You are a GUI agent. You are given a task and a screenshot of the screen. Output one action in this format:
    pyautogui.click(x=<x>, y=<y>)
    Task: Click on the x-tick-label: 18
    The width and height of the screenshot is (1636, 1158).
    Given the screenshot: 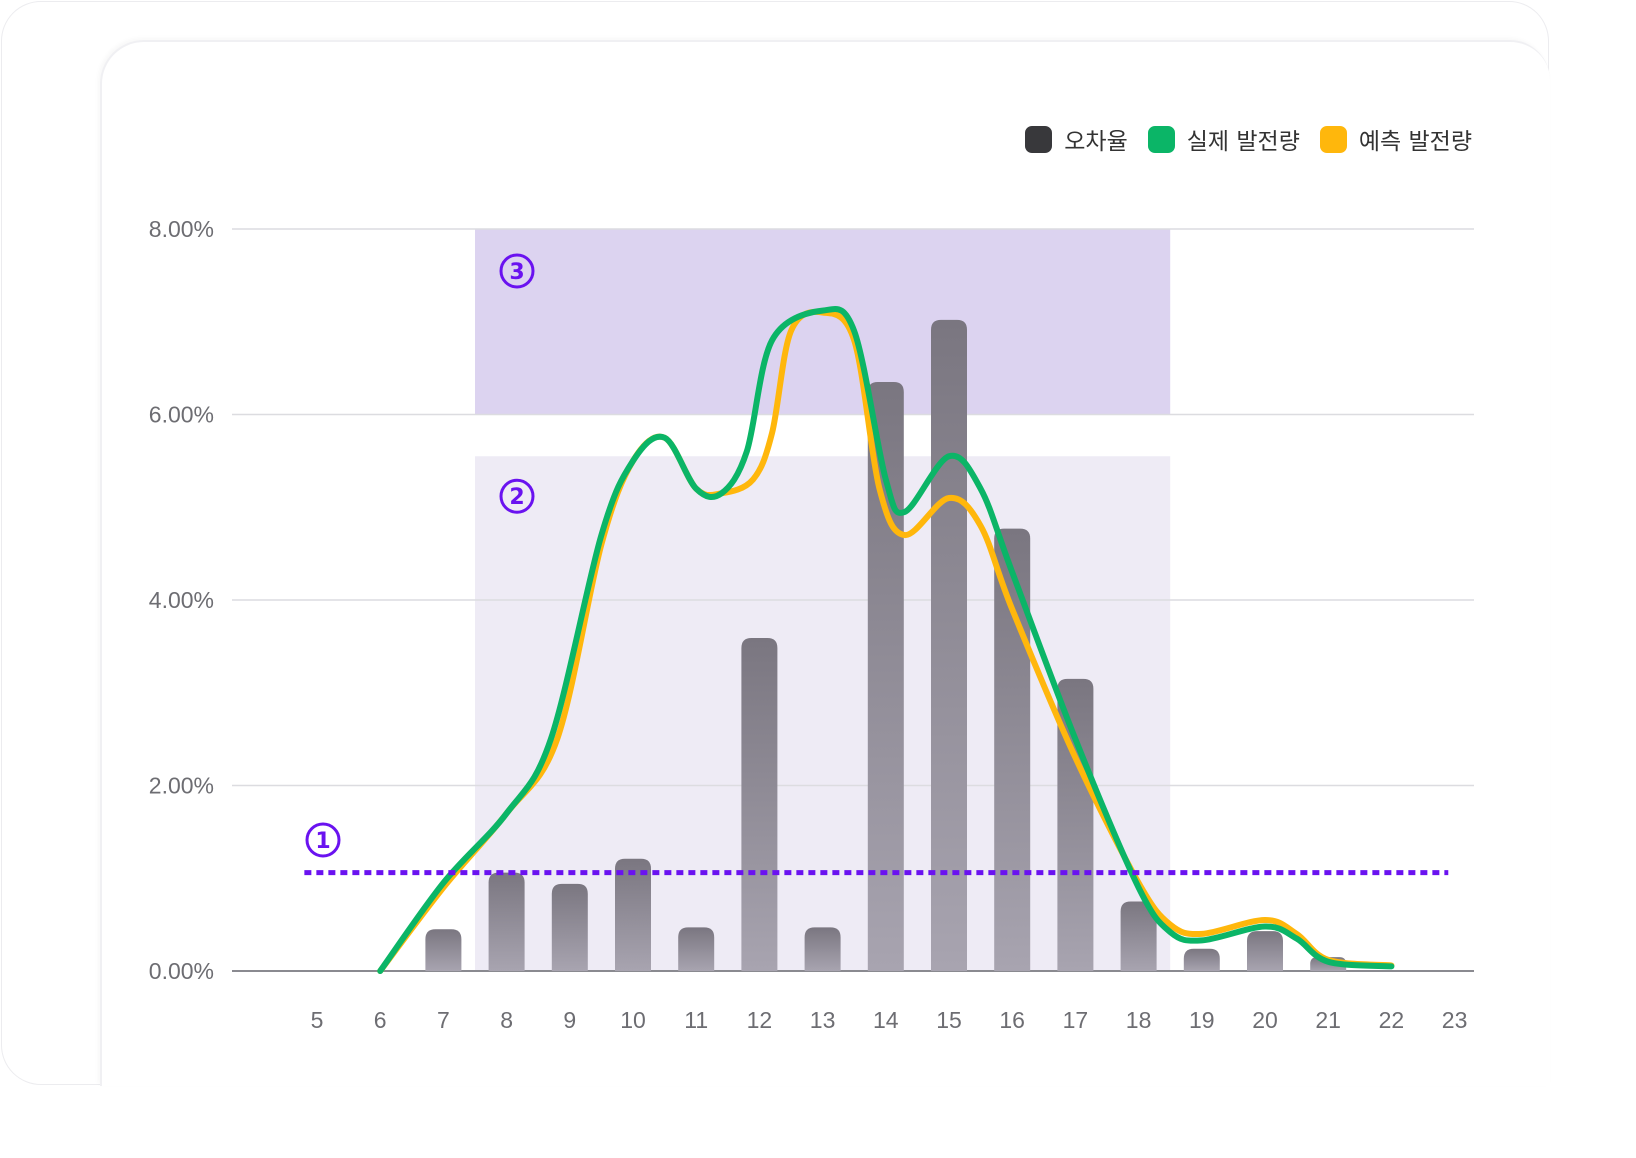 What is the action you would take?
    pyautogui.click(x=1139, y=1020)
    